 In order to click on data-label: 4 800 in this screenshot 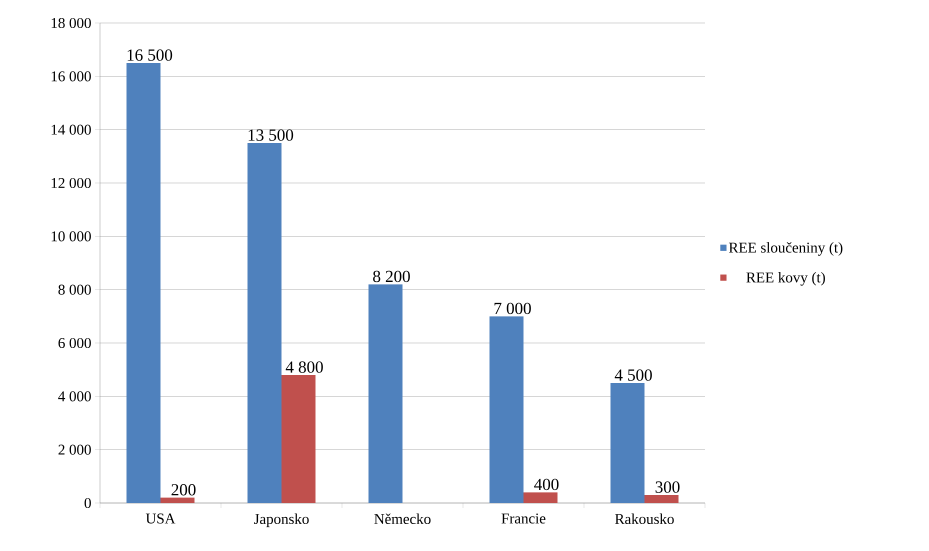, I will do `click(304, 367)`.